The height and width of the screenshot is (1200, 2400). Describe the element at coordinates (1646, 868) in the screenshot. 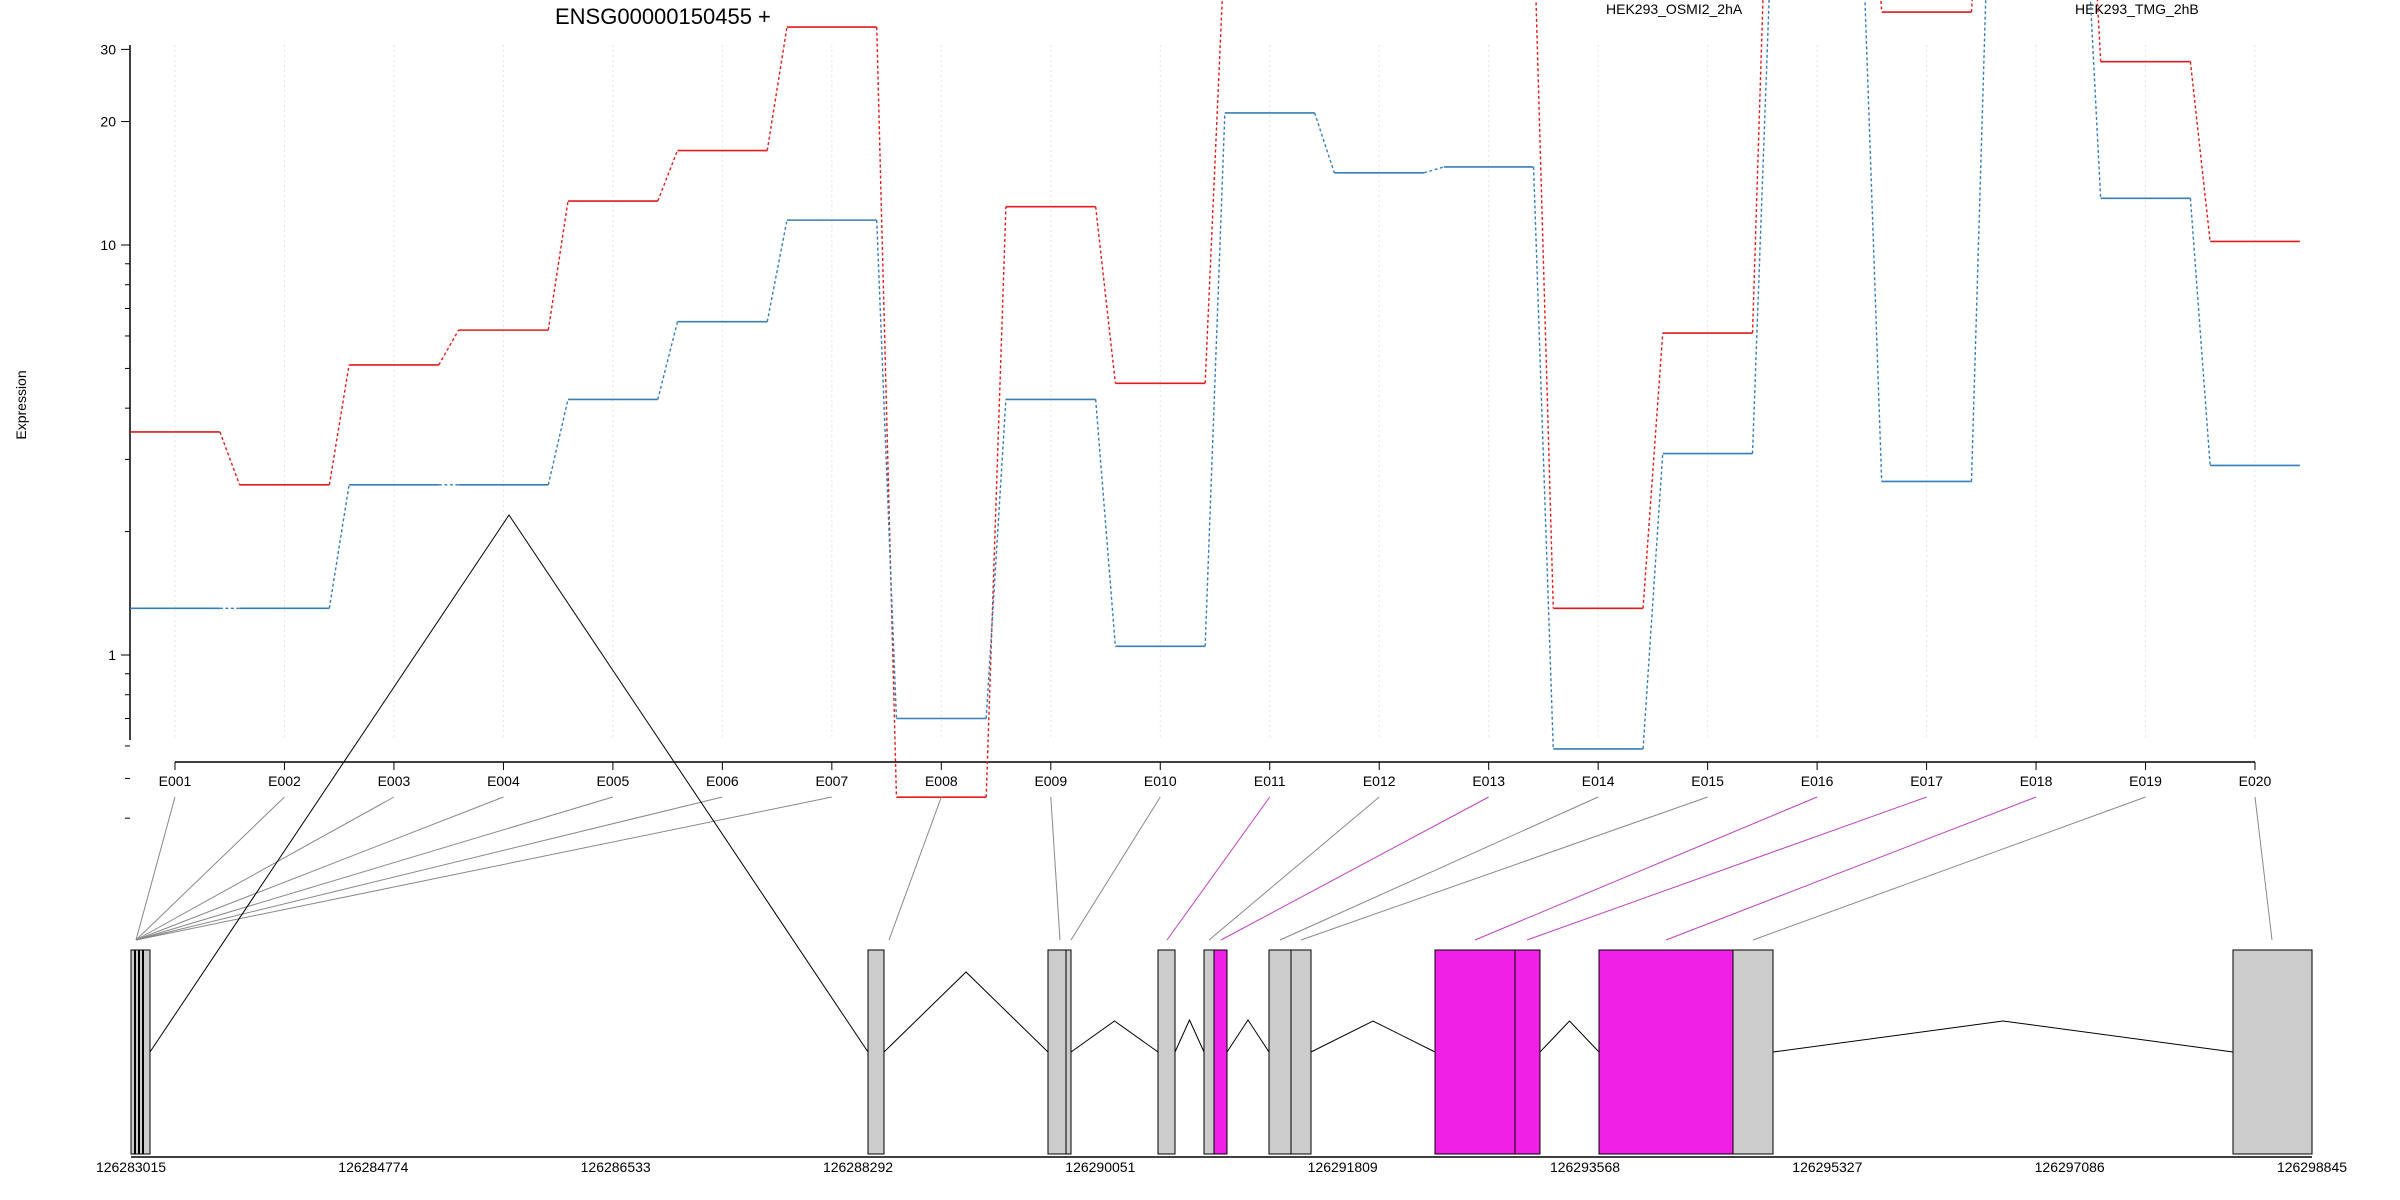

I see `connector-E016` at that location.